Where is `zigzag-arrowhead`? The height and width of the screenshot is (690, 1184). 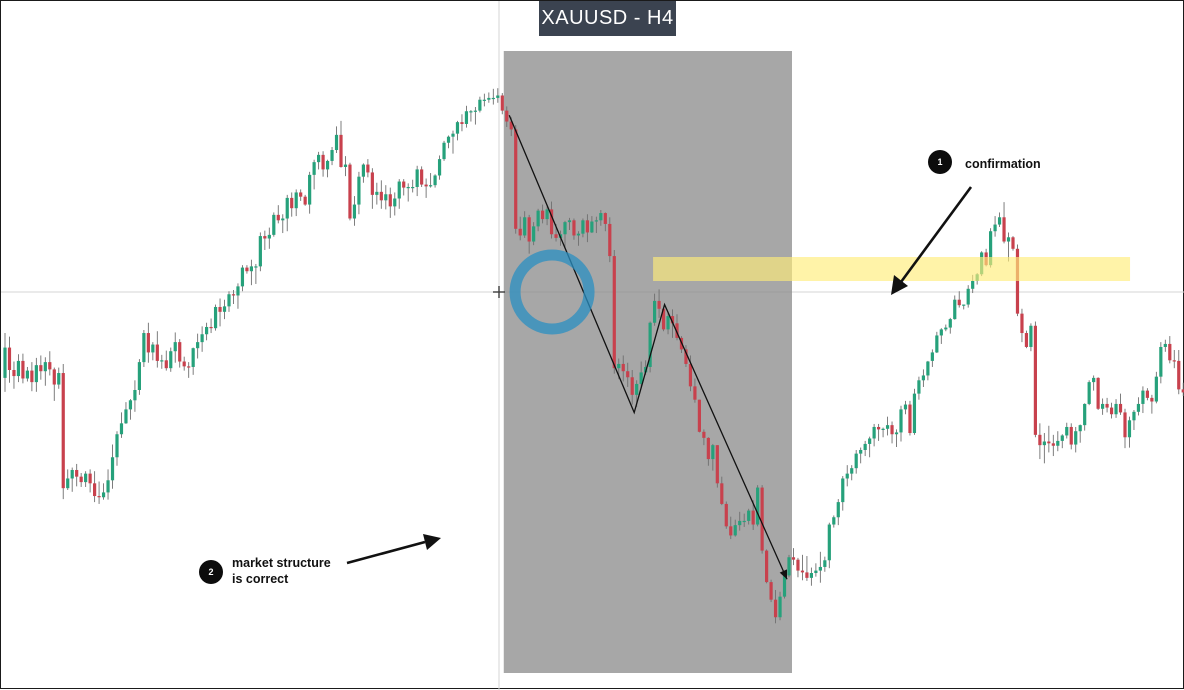 zigzag-arrowhead is located at coordinates (783, 574).